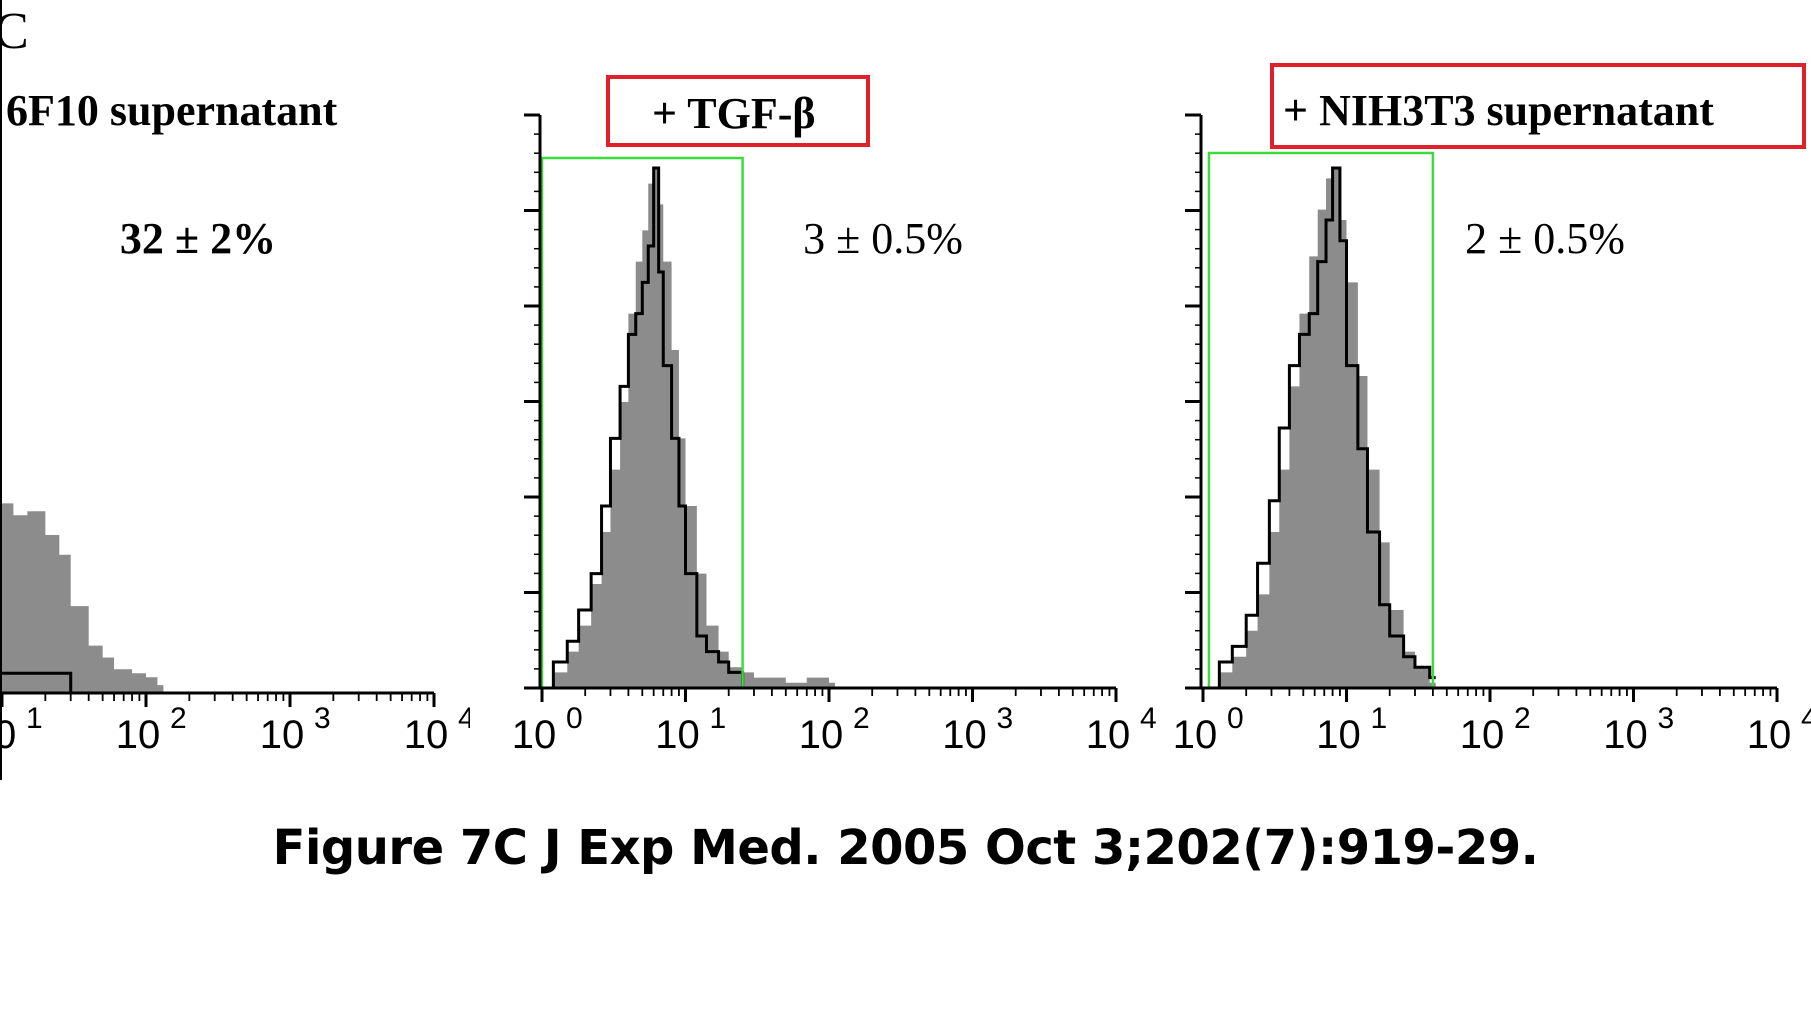 The image size is (1811, 1017). What do you see at coordinates (883, 238) in the screenshot?
I see `percentage-annotation: 3 ± 0.5%` at bounding box center [883, 238].